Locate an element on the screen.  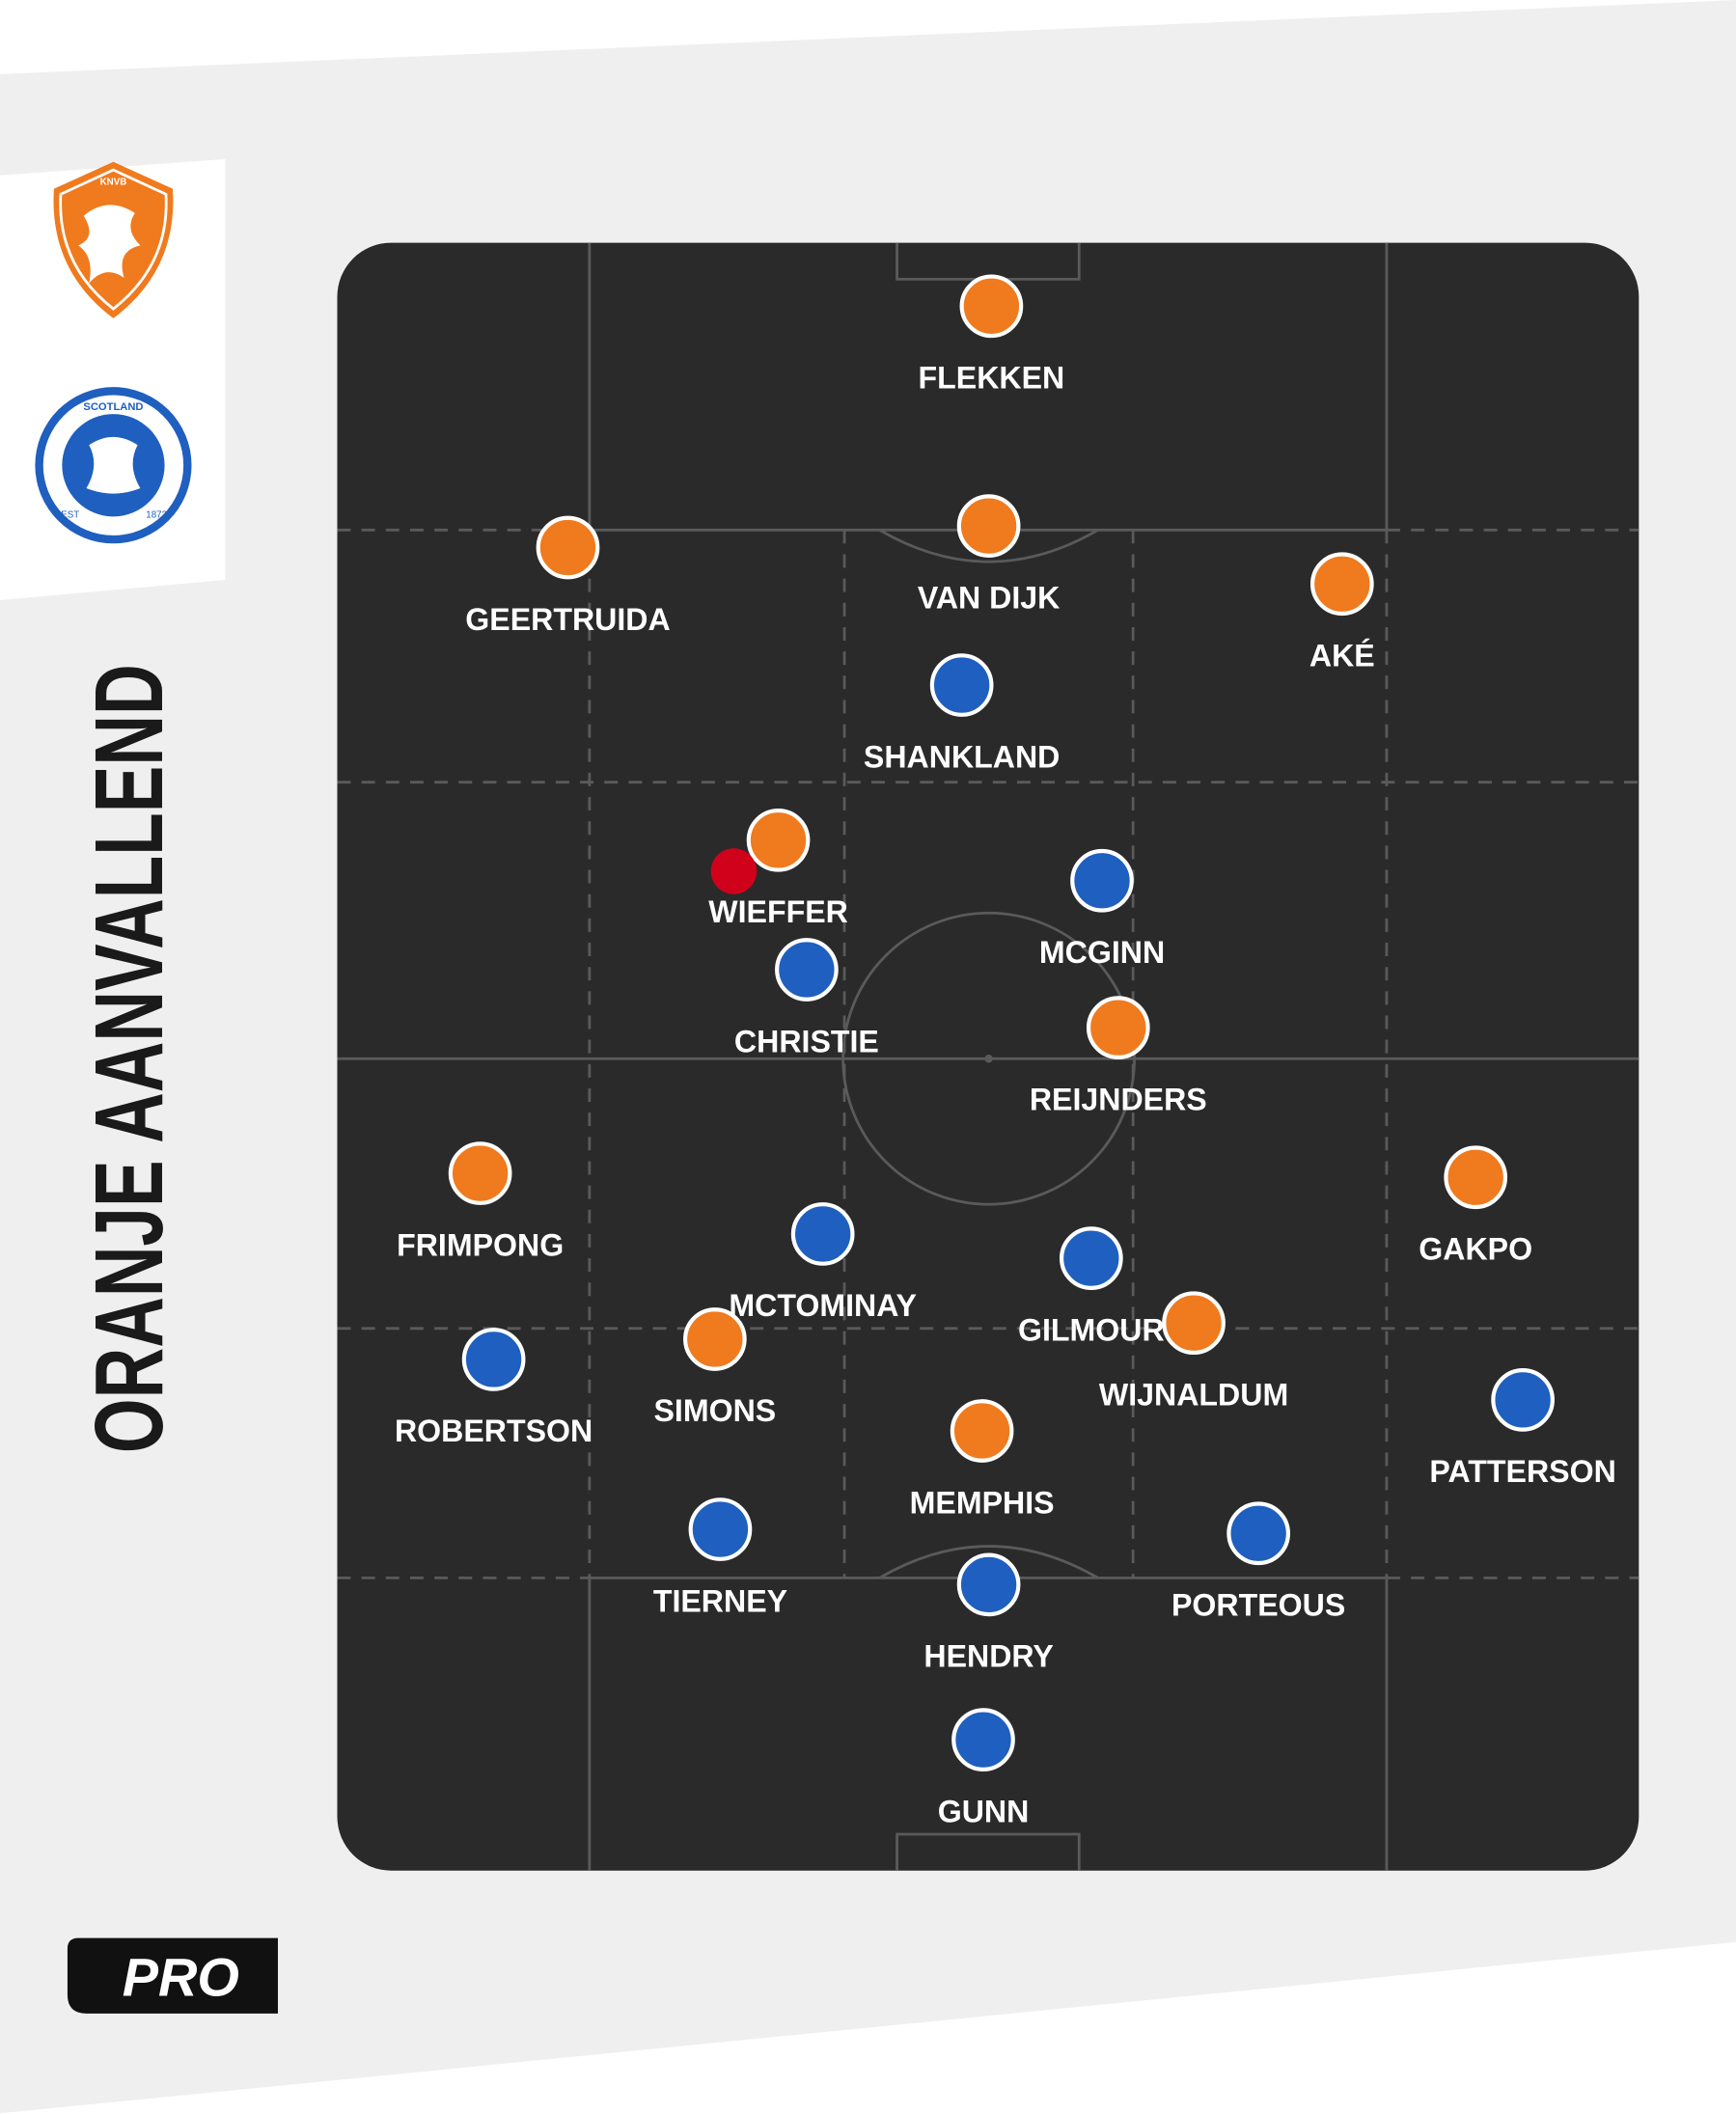
pro-text: PRO is located at coordinates (181, 1978).